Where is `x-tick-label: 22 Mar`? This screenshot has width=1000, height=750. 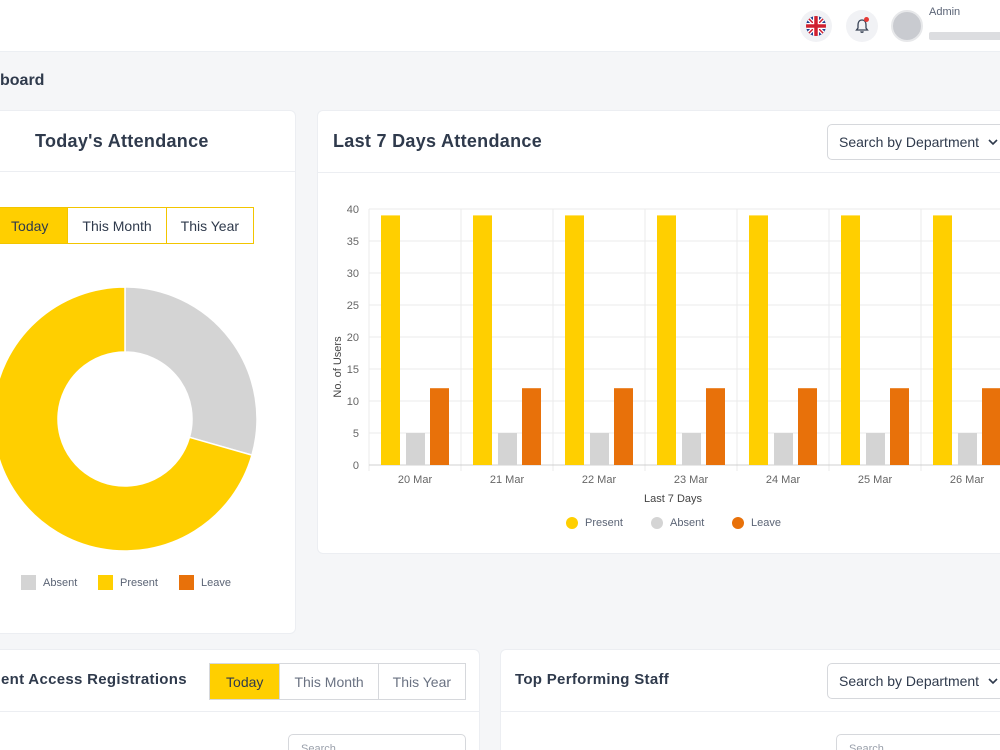
x-tick-label: 22 Mar is located at coordinates (599, 480).